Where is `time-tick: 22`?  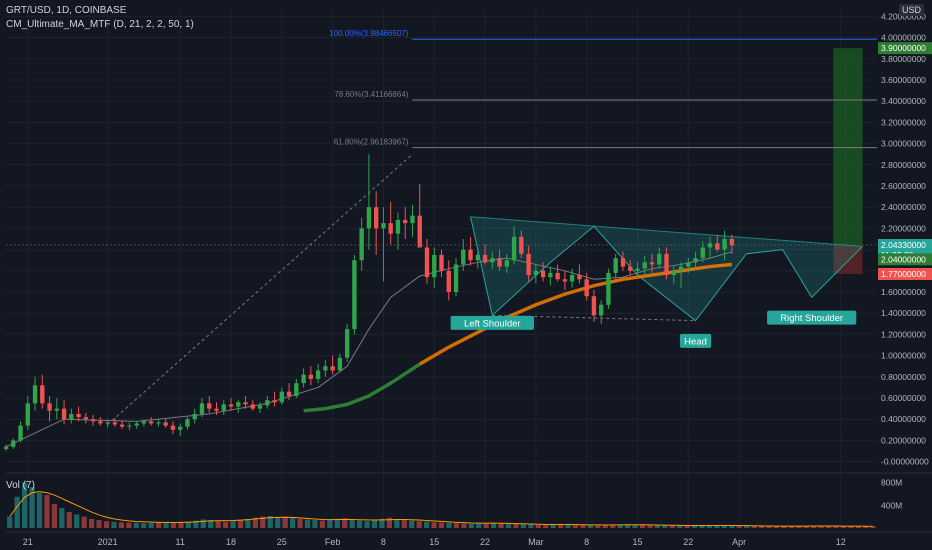
time-tick: 22 is located at coordinates (688, 542).